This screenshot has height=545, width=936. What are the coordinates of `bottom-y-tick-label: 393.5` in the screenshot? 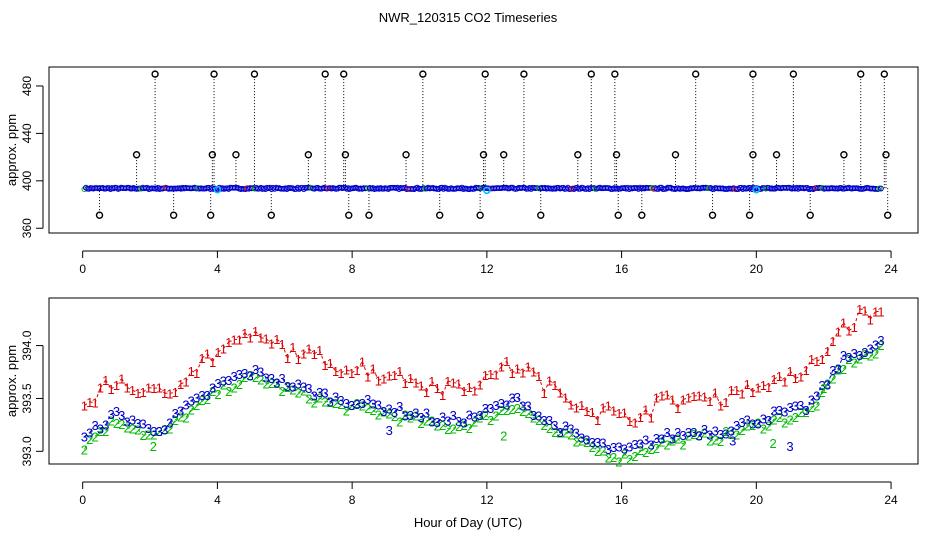 It's located at (27, 398).